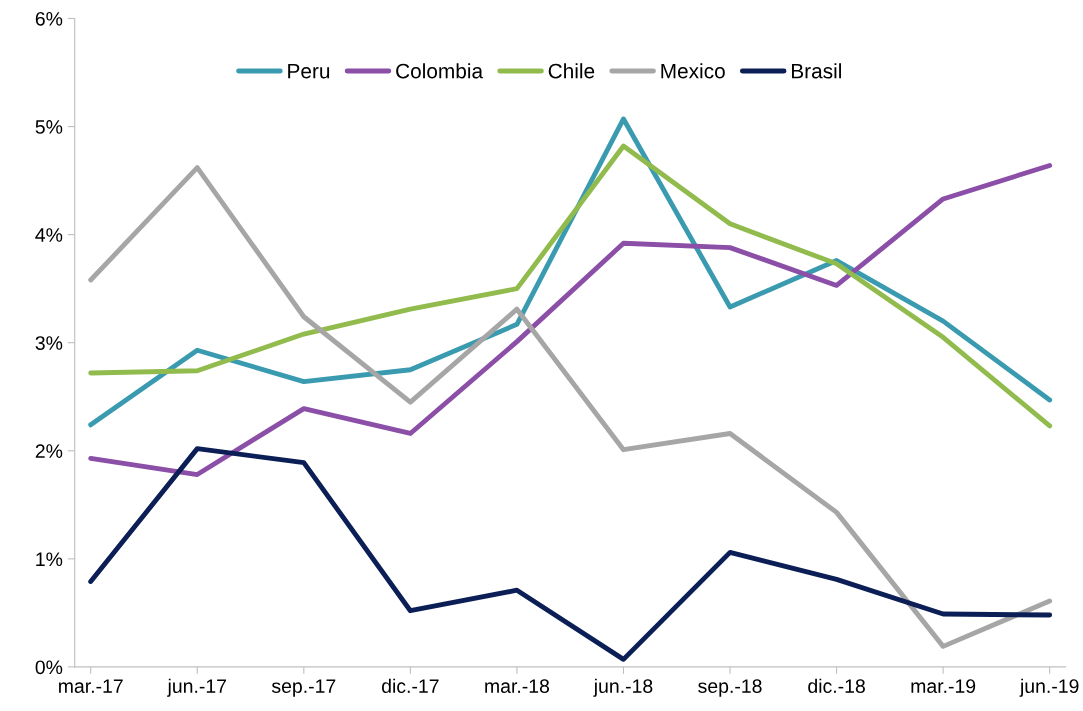 This screenshot has width=1083, height=711. I want to click on y-tick-label: 6%, so click(49, 18).